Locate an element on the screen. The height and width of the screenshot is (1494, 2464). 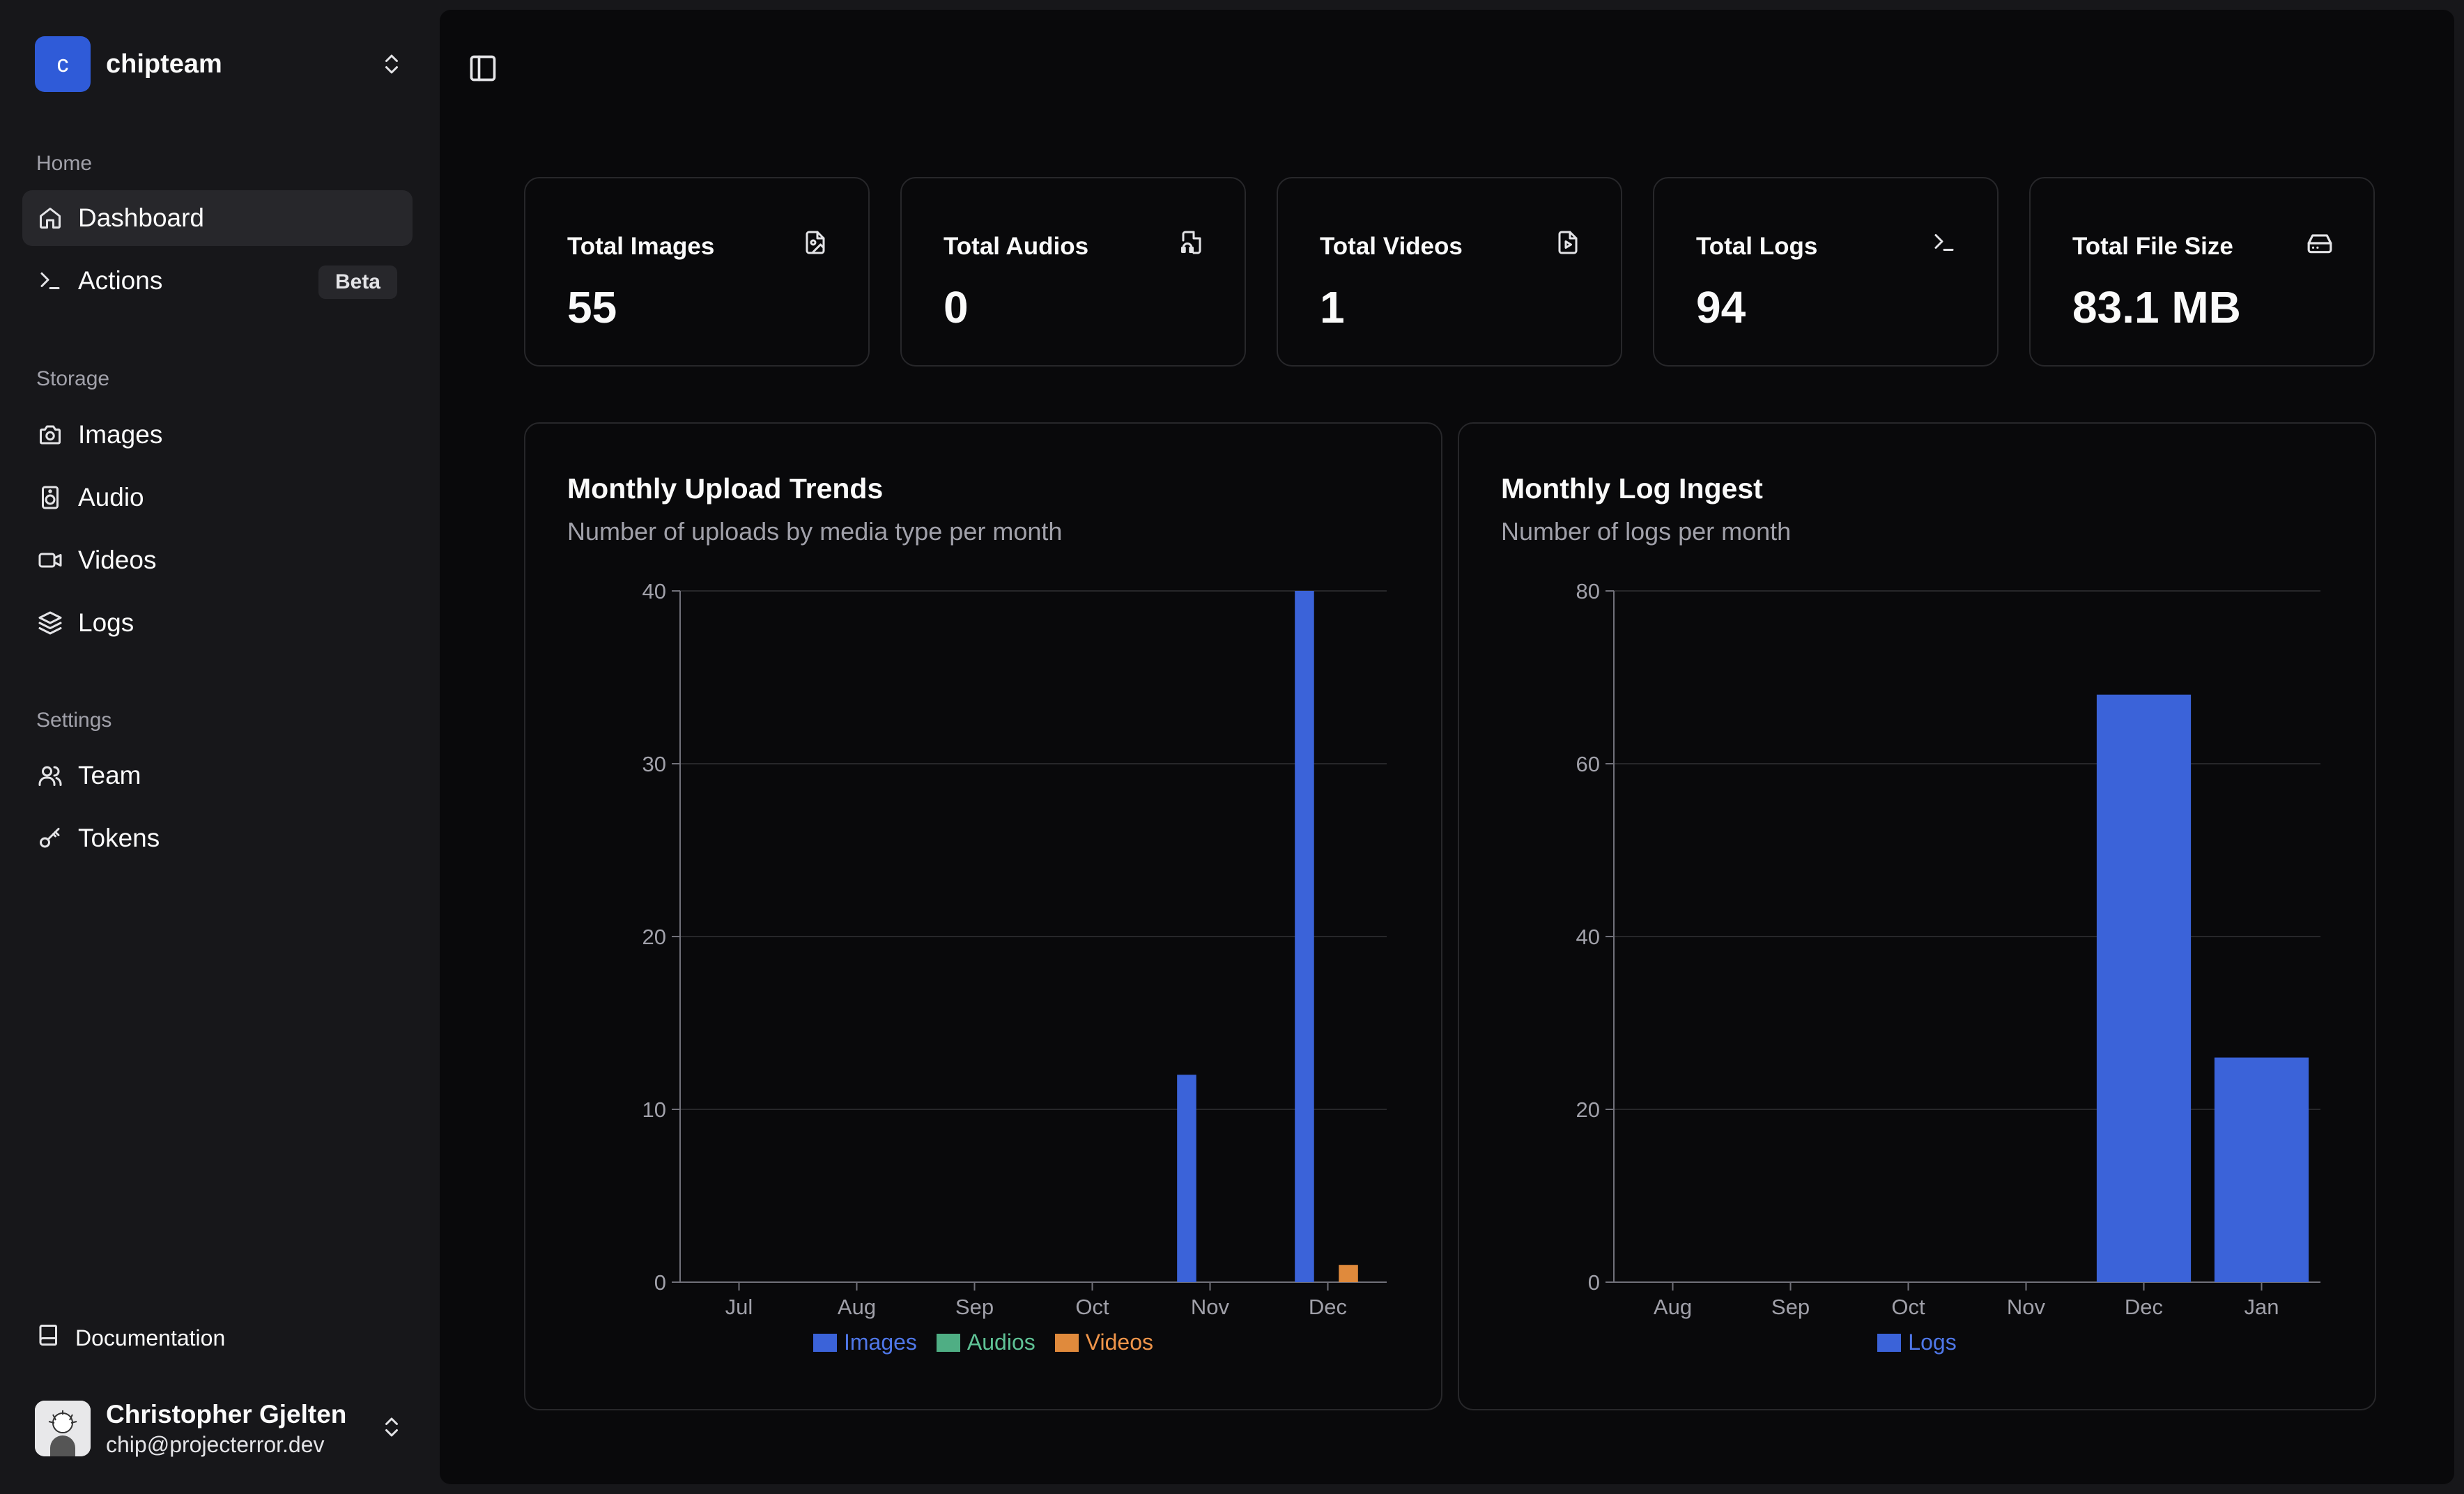
stat-title: Total Images is located at coordinates (641, 247).